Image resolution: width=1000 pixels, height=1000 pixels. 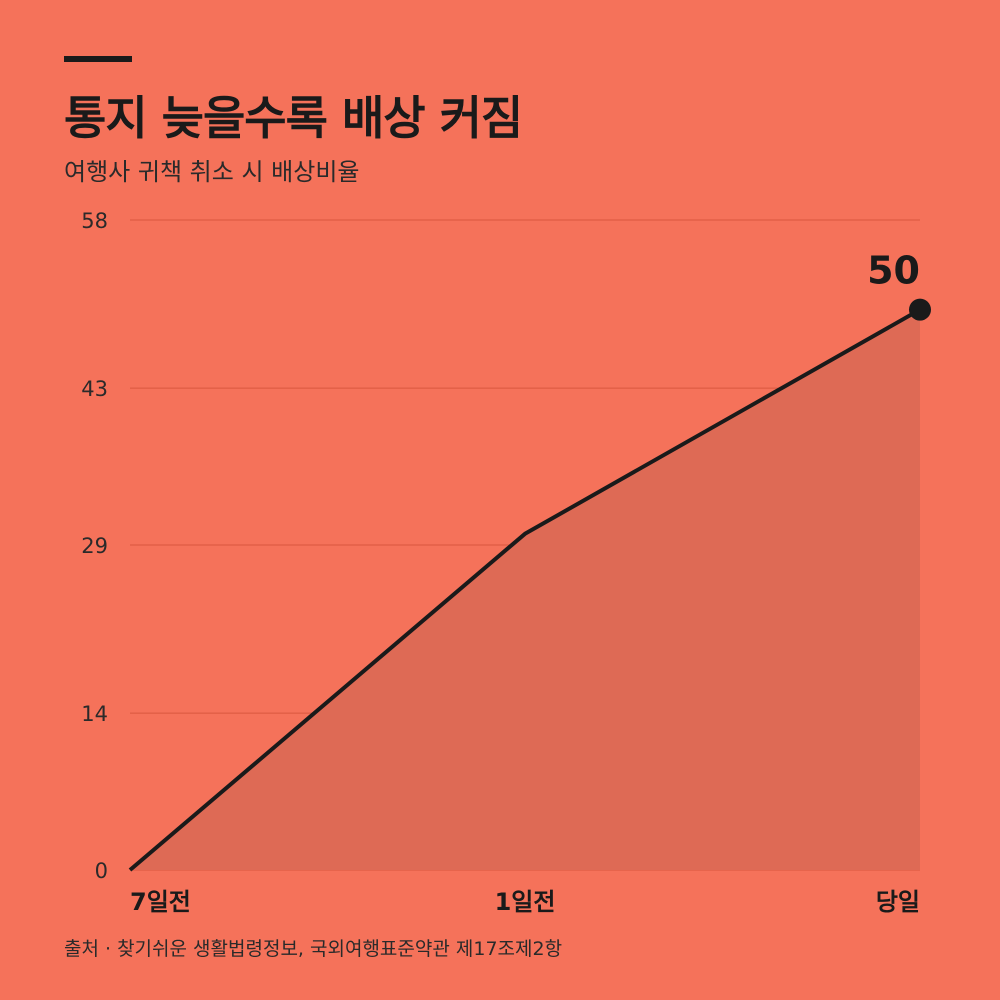 What do you see at coordinates (101, 871) in the screenshot?
I see `y-tick-label: 0` at bounding box center [101, 871].